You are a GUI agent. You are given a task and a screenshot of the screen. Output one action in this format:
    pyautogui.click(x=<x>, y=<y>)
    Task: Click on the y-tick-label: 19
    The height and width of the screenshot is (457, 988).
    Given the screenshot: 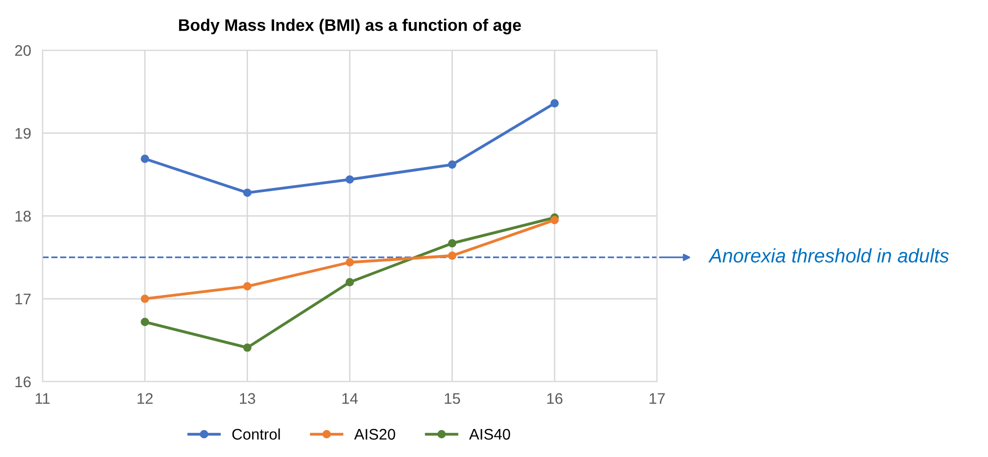 What is the action you would take?
    pyautogui.click(x=23, y=133)
    